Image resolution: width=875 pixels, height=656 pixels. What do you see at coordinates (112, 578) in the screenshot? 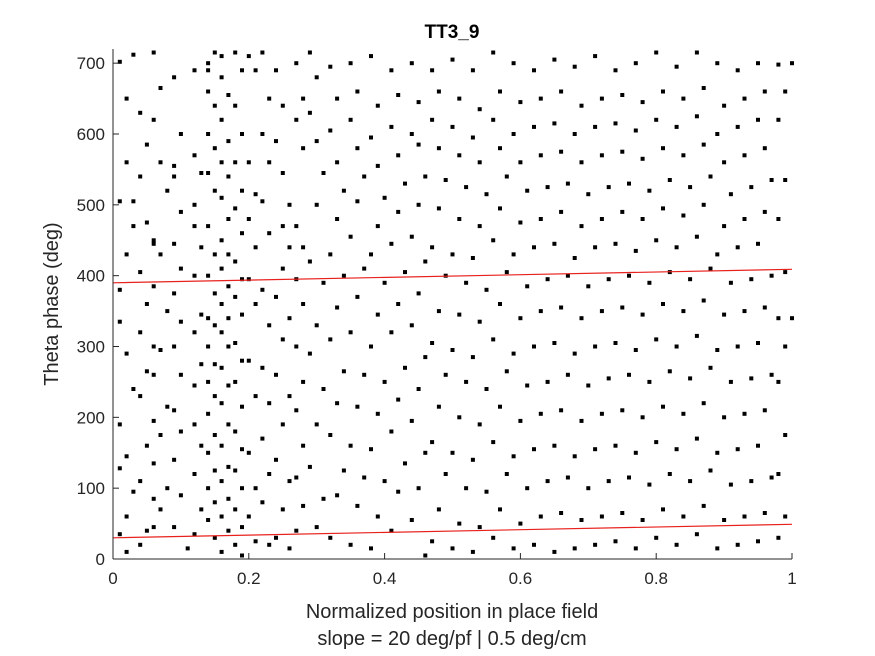
I see `x-tick-label: 0` at bounding box center [112, 578].